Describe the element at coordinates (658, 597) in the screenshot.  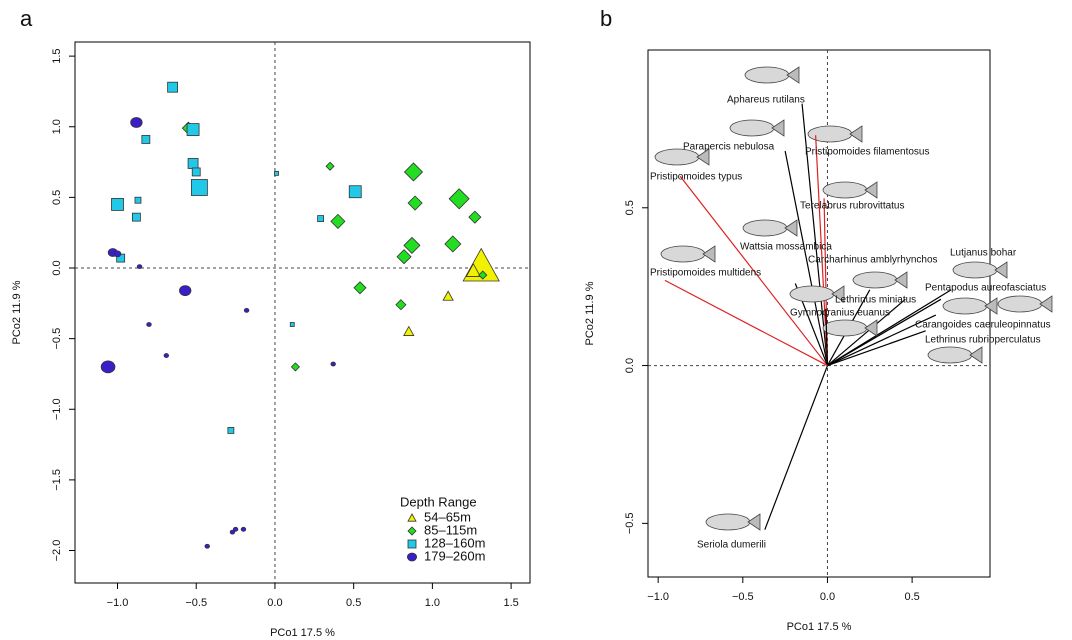
I see `x-tick-label: −1.0` at that location.